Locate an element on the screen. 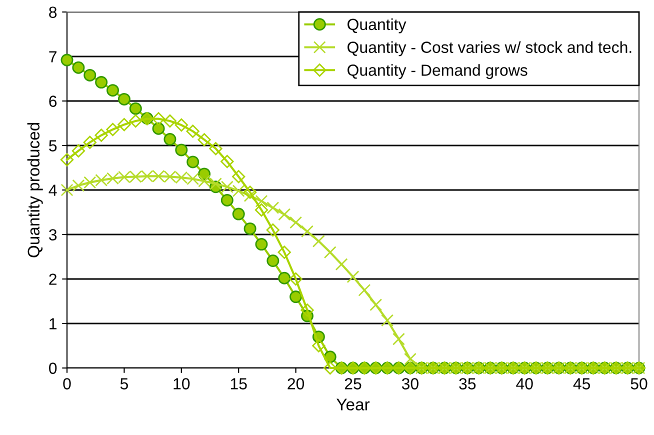 This screenshot has width=654, height=435. legend-label: Quantity - Cost varies w/ stock and tech. is located at coordinates (490, 48).